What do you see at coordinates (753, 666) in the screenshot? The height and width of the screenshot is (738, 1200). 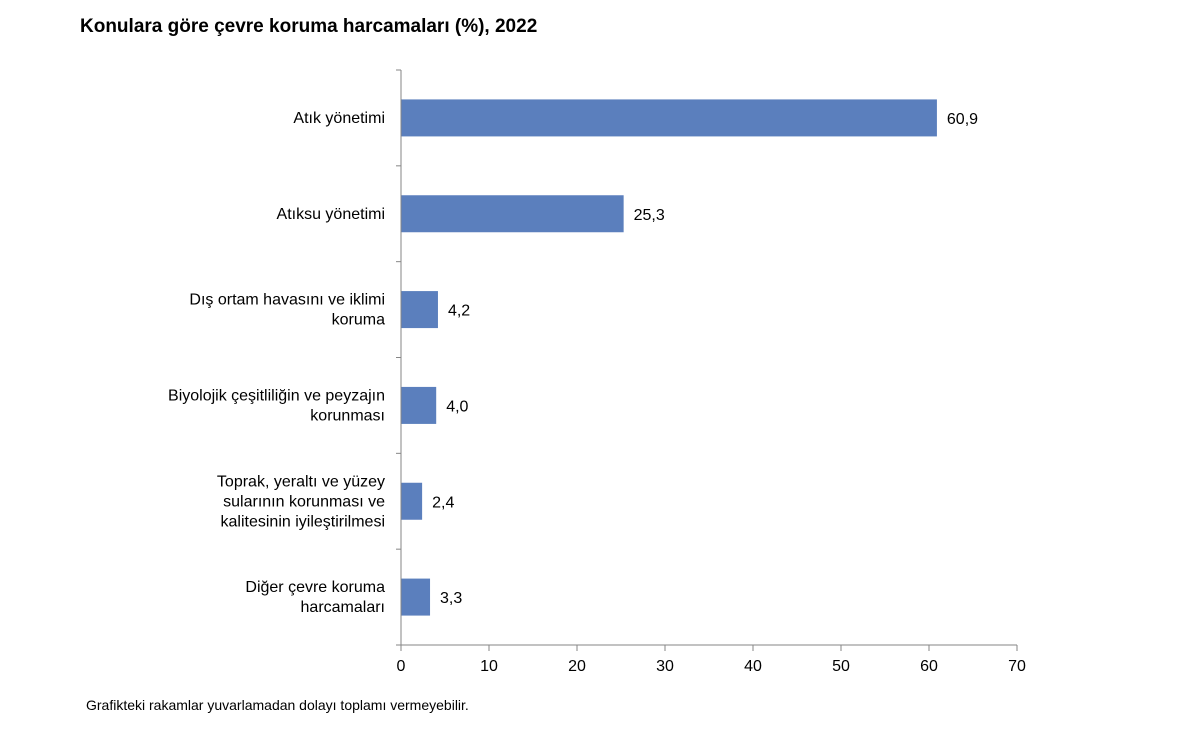 I see `x-tick-label-4: 40` at bounding box center [753, 666].